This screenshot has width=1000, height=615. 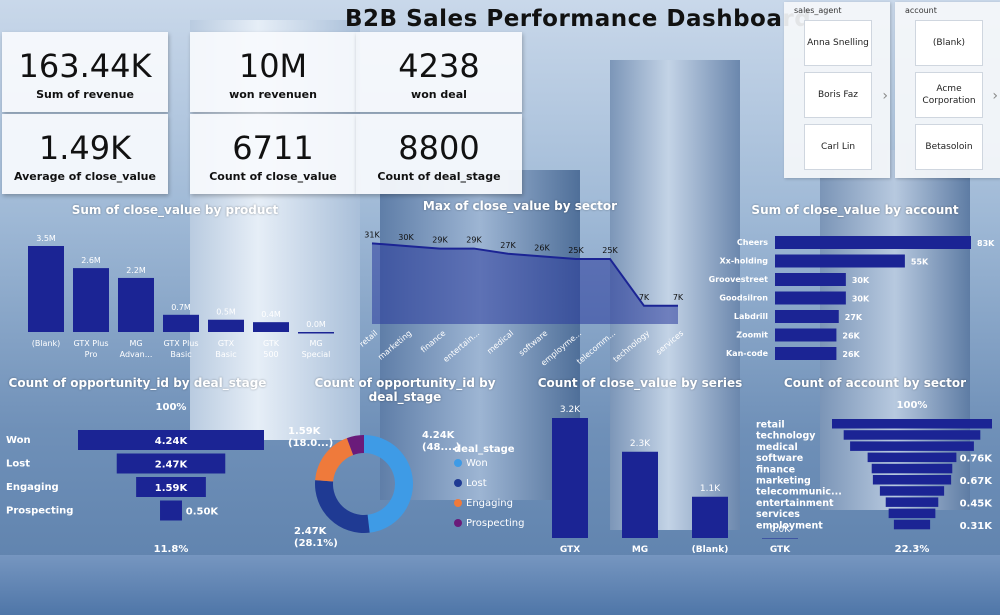 What do you see at coordinates (180, 343) in the screenshot?
I see `tick-label: GTX Plus` at bounding box center [180, 343].